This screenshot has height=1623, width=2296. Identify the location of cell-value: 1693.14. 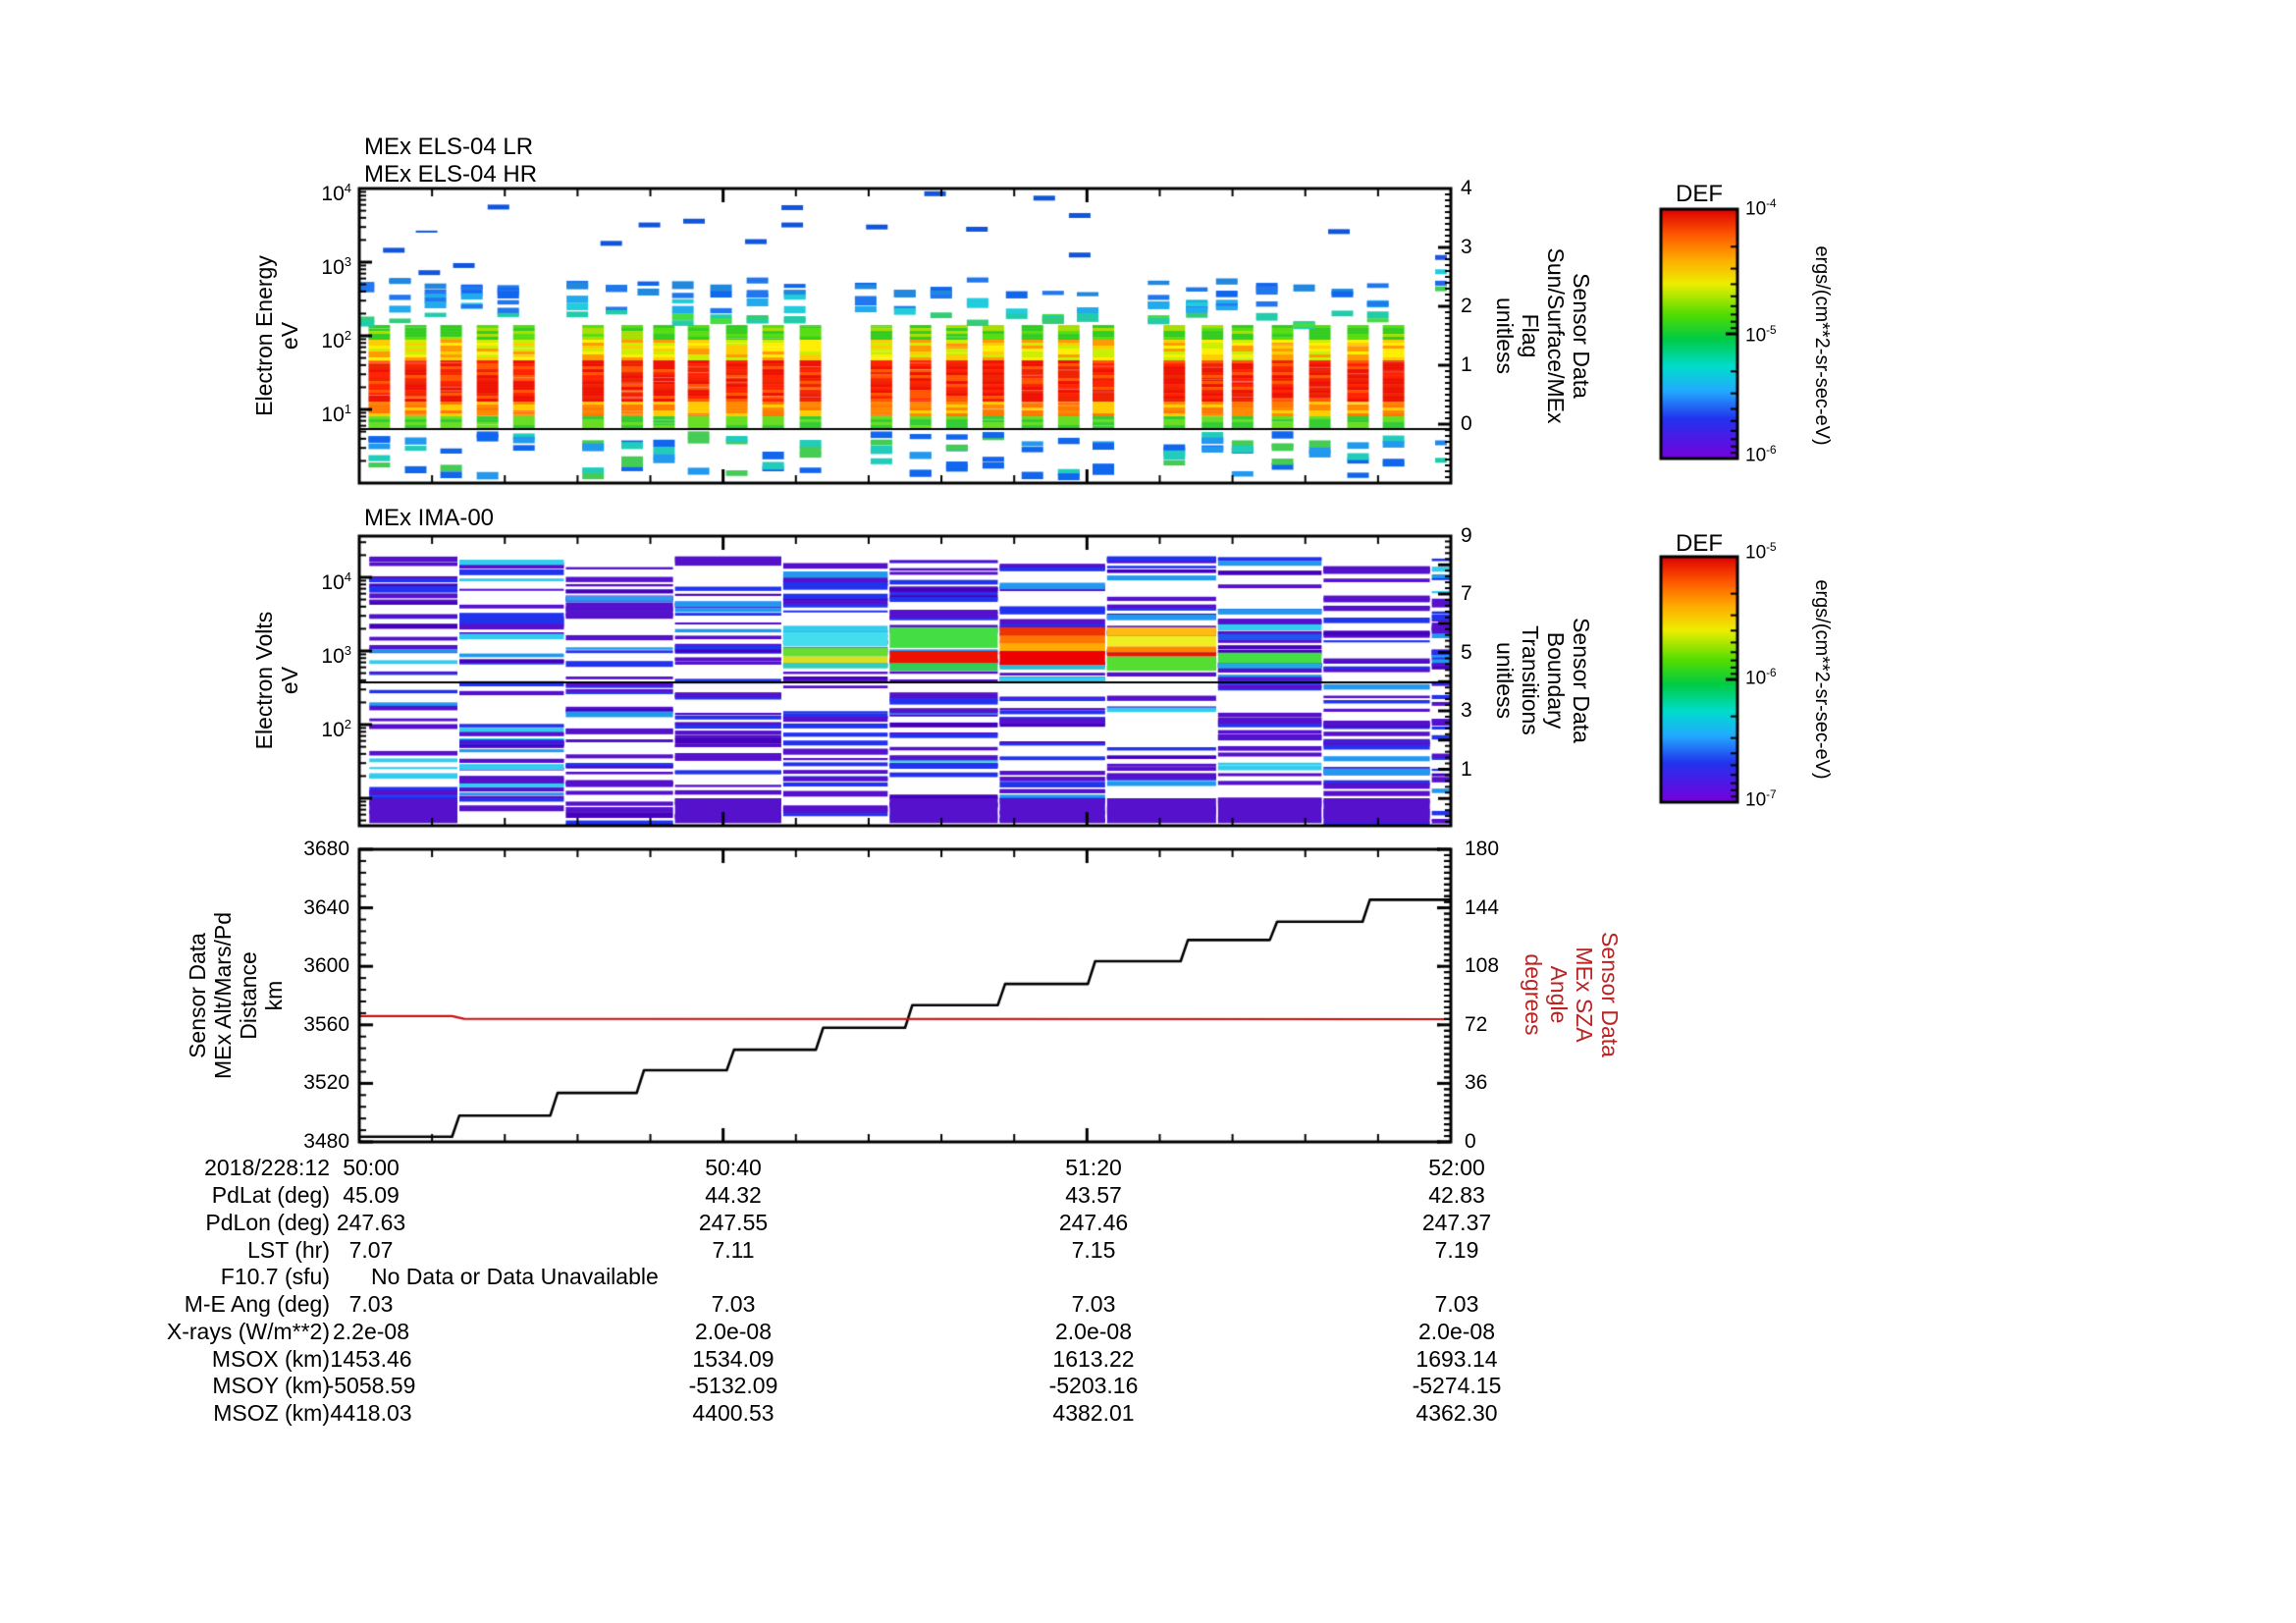
(1456, 1359).